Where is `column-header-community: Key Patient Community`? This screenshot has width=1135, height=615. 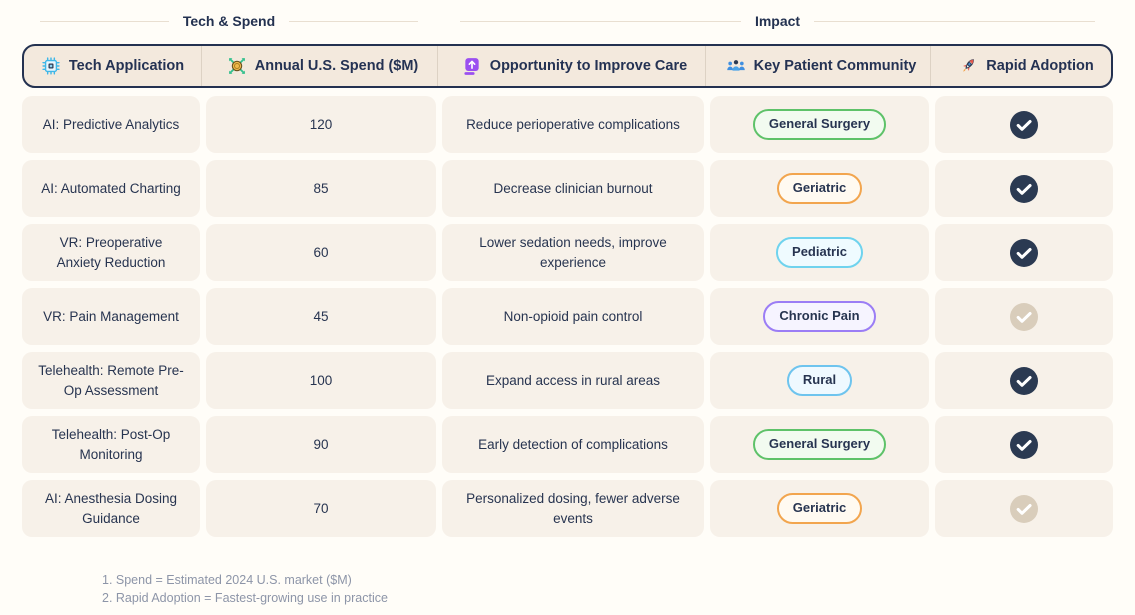 column-header-community: Key Patient Community is located at coordinates (821, 66).